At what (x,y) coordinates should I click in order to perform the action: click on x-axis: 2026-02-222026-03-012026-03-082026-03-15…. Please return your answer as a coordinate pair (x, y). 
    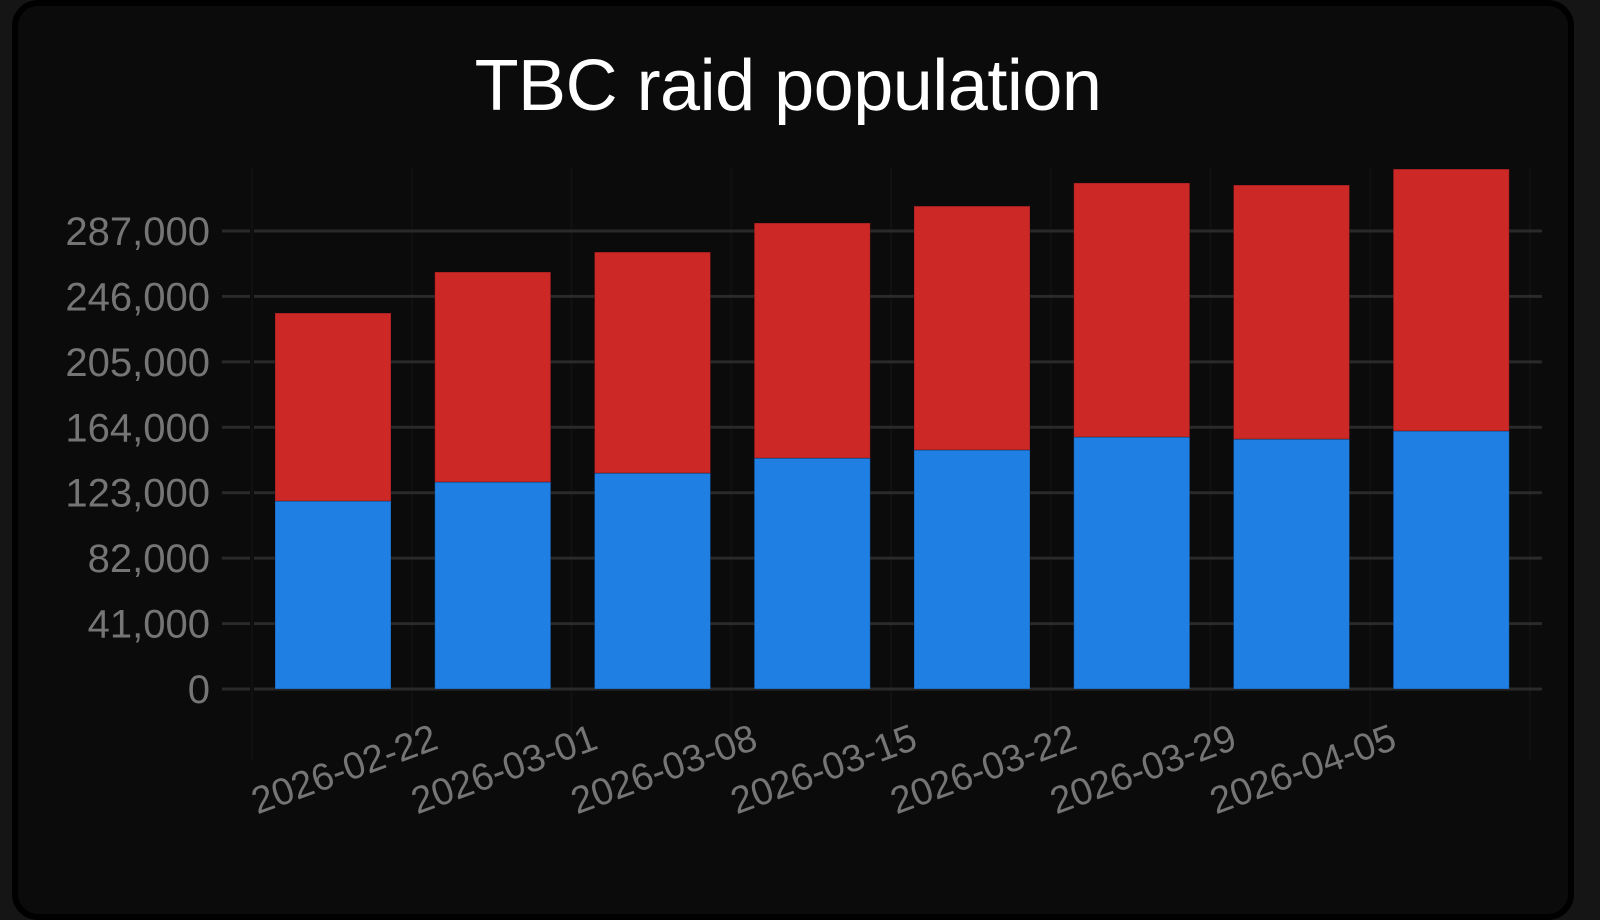
    Looking at the image, I should click on (824, 770).